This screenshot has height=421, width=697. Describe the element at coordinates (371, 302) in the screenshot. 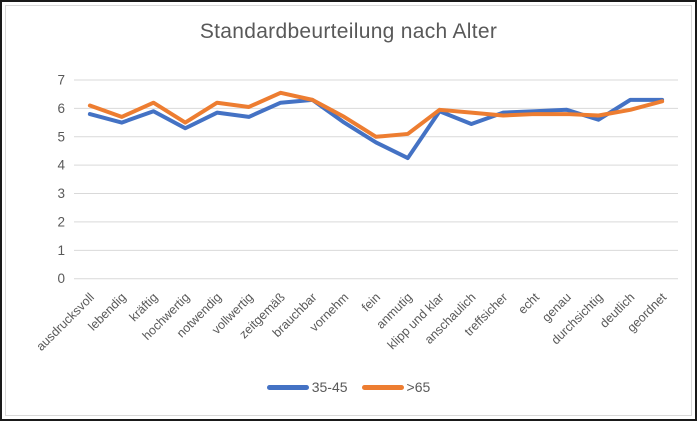

I see `x-axis-category-label: fein` at that location.